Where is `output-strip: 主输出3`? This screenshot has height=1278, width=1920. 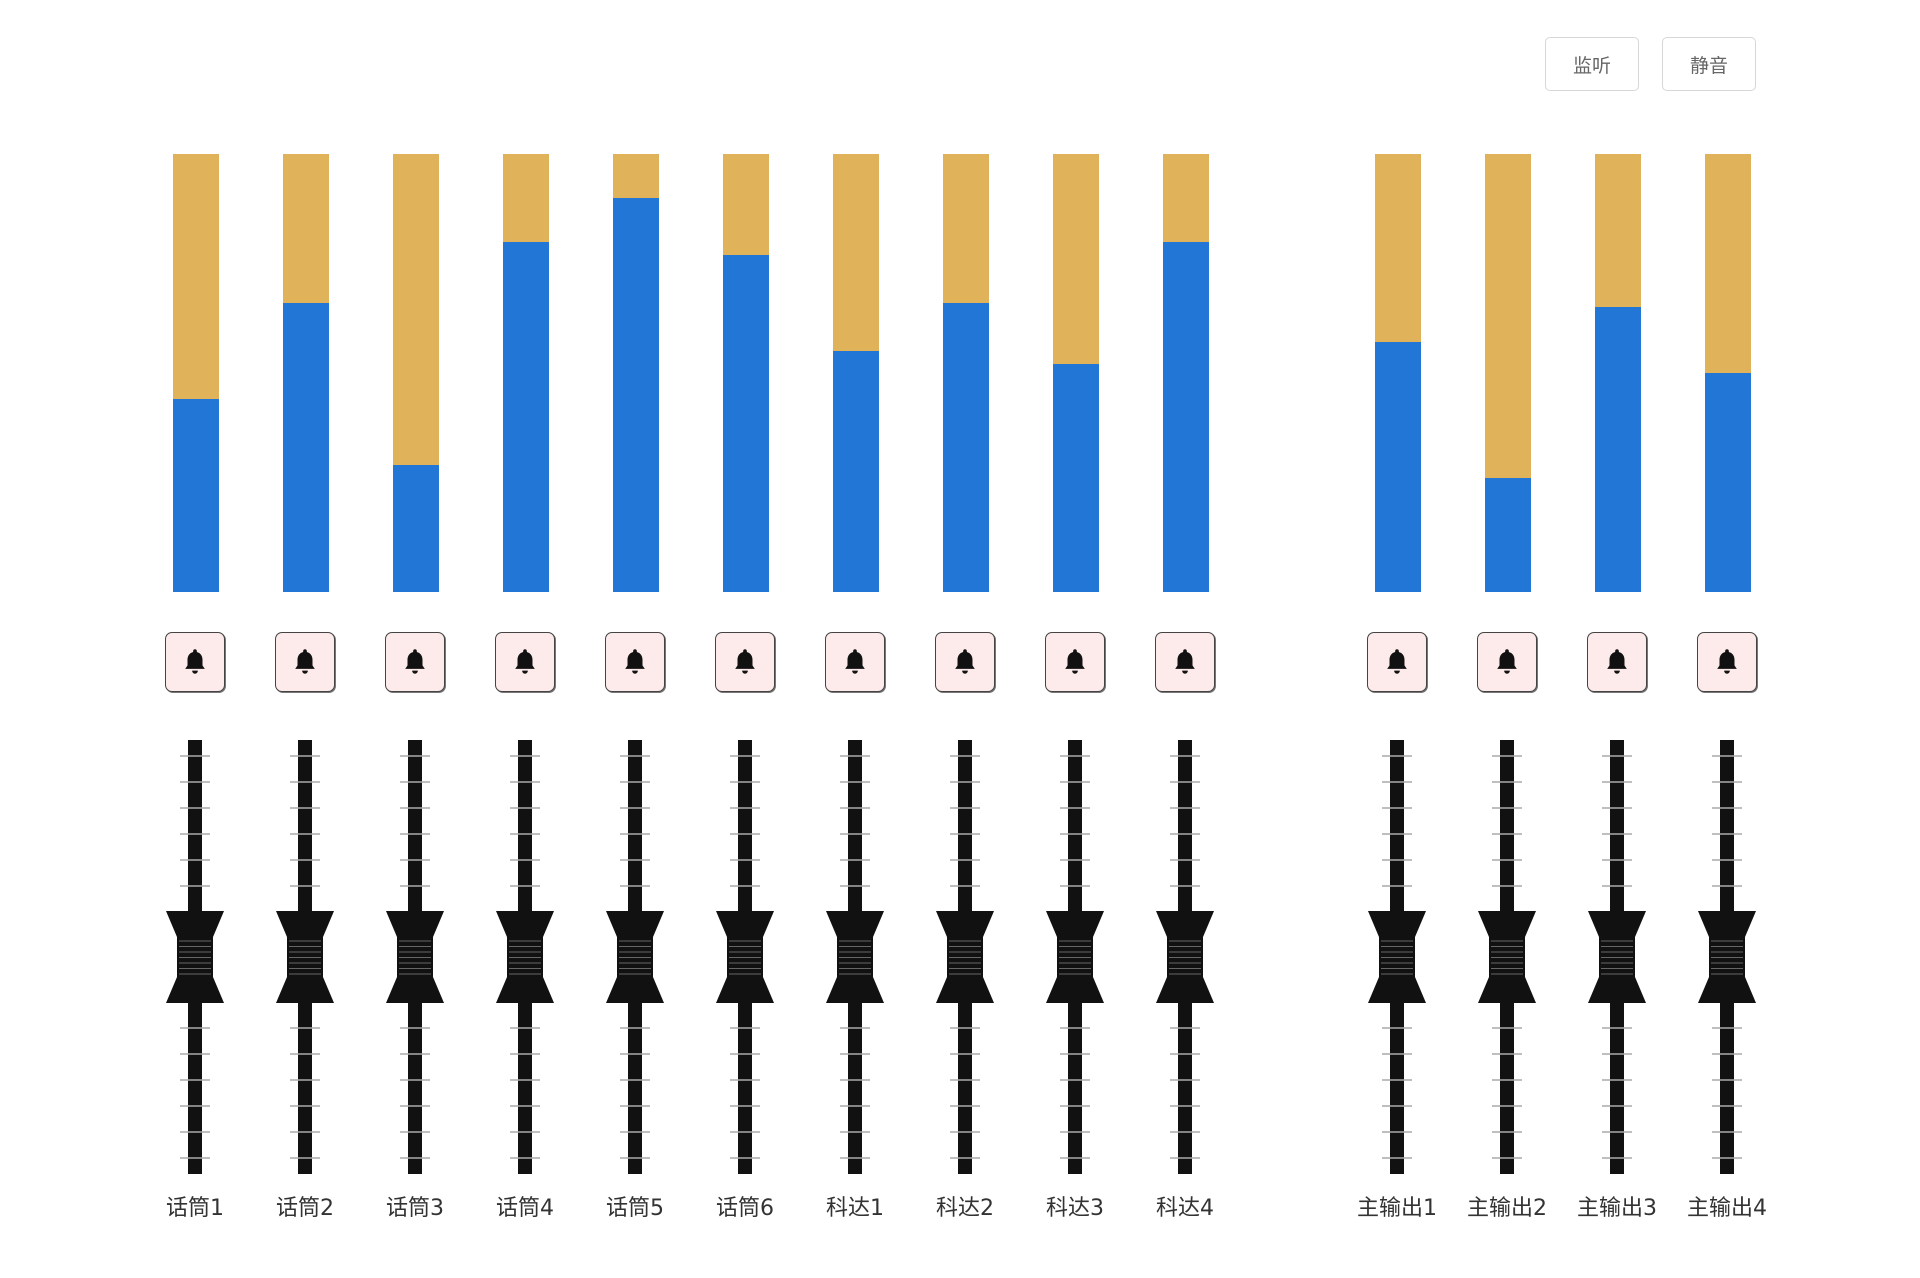
output-strip: 主输出3 is located at coordinates (1617, 639).